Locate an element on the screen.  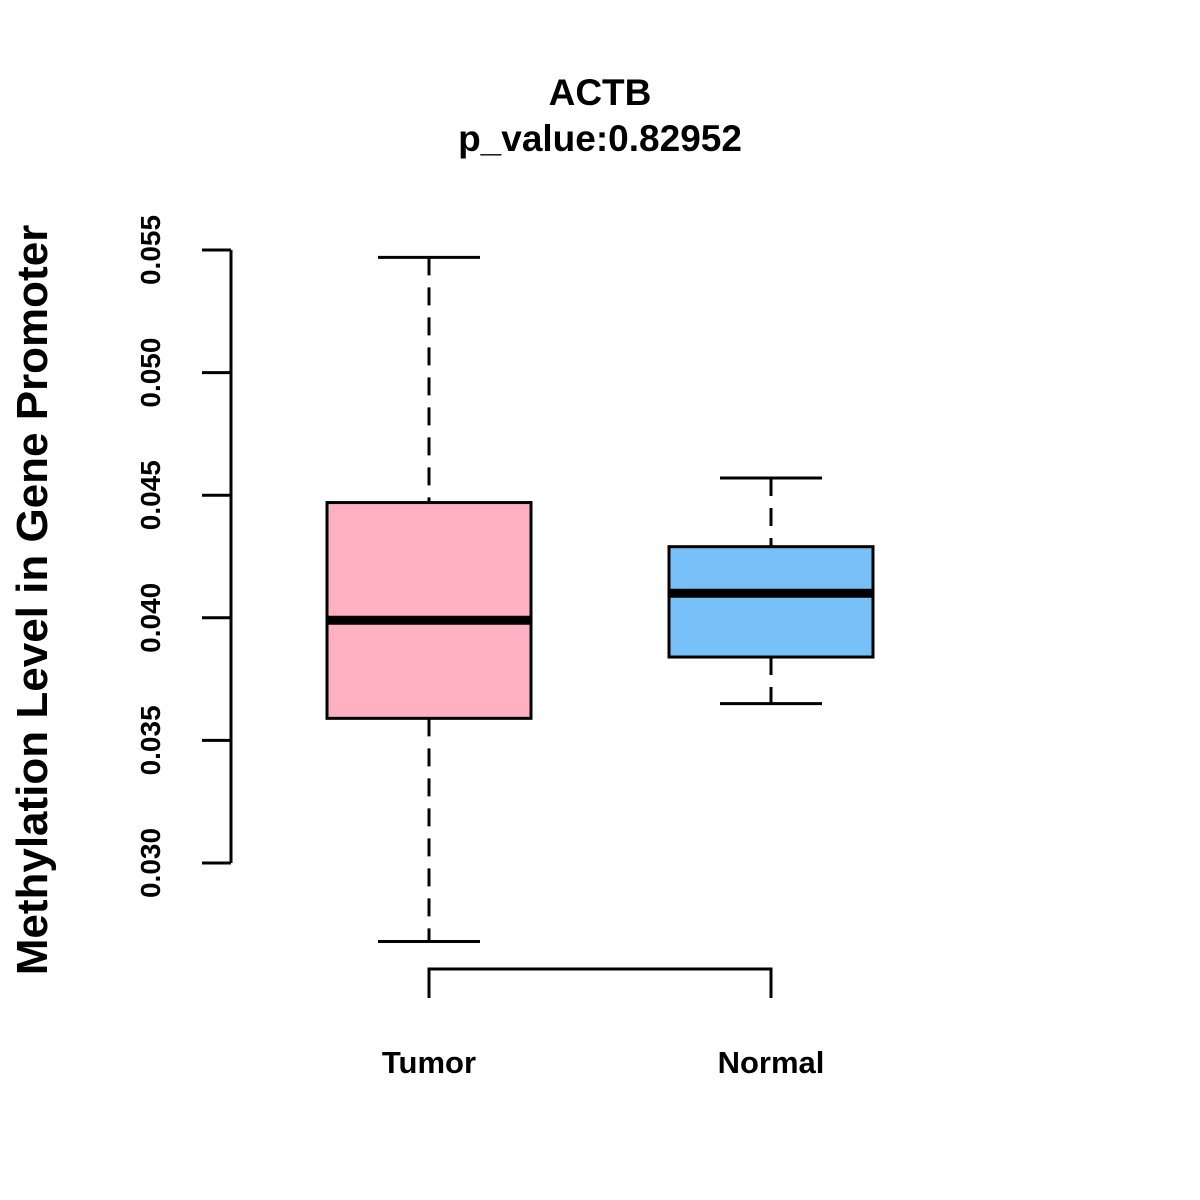
y-tick-label: 0.045 is located at coordinates (150, 495).